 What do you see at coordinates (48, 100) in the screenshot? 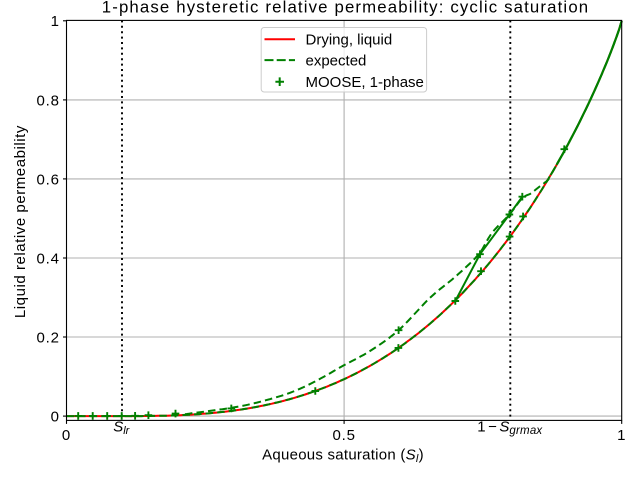
I see `svg-text: 0.8` at bounding box center [48, 100].